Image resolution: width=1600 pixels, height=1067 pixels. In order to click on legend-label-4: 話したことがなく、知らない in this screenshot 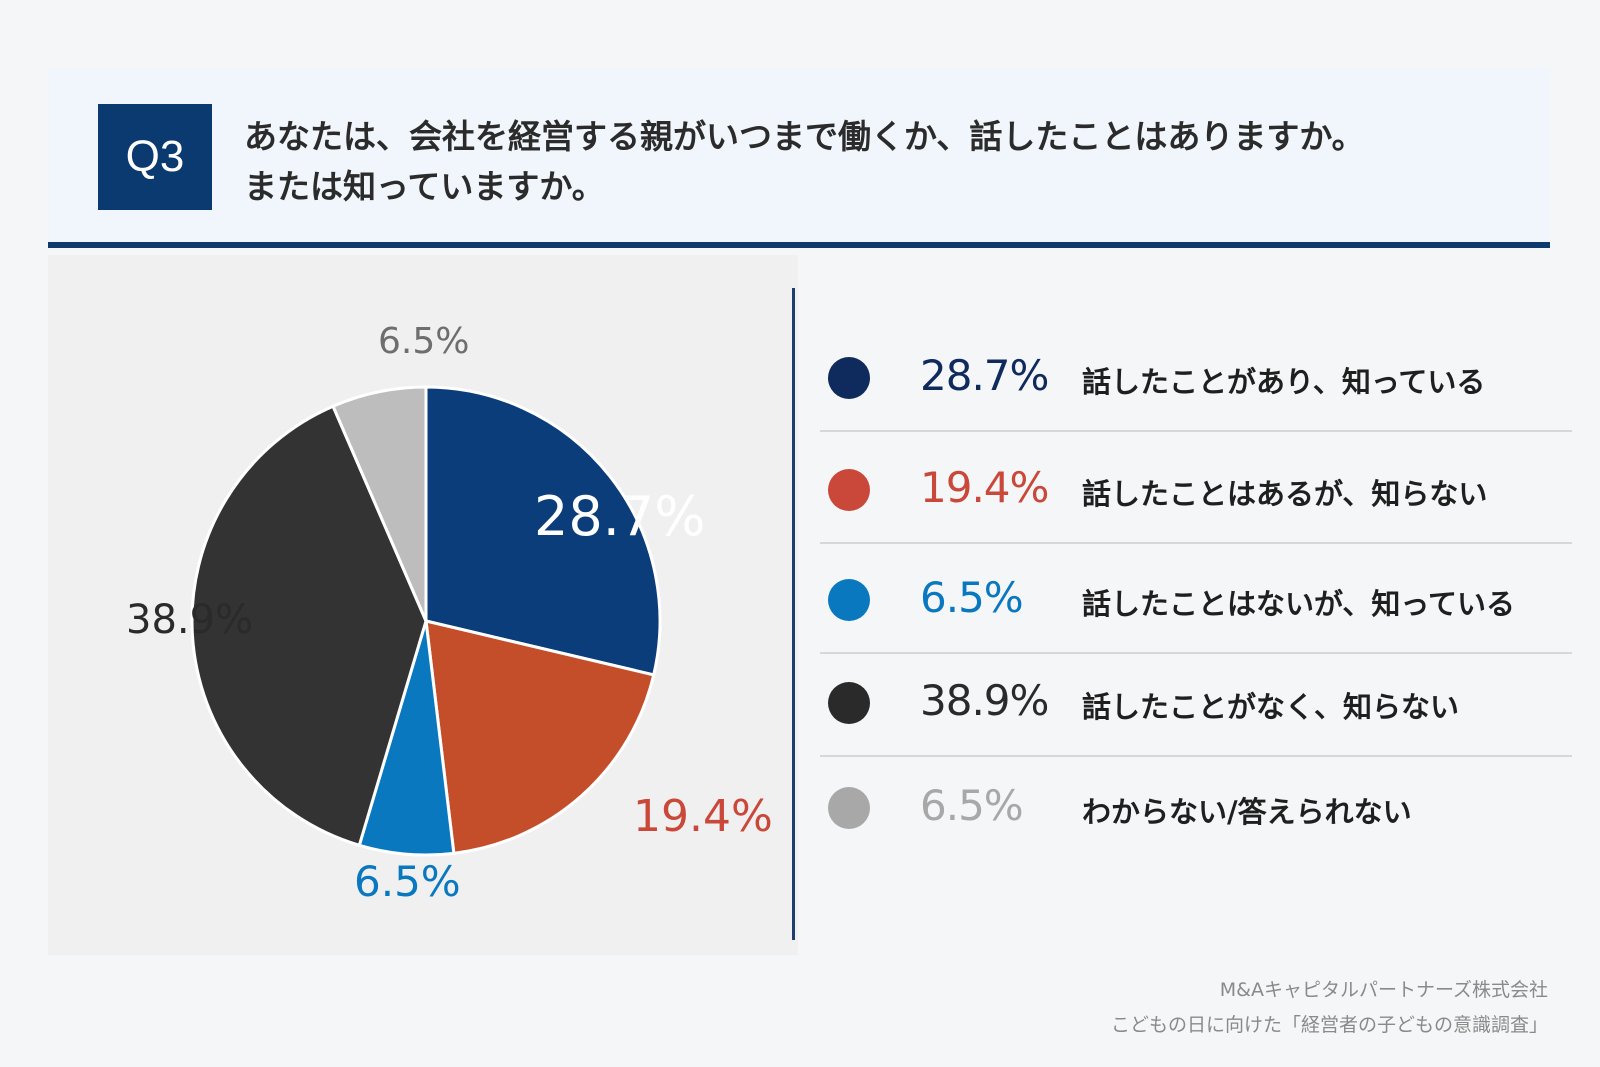, I will do `click(1271, 707)`.